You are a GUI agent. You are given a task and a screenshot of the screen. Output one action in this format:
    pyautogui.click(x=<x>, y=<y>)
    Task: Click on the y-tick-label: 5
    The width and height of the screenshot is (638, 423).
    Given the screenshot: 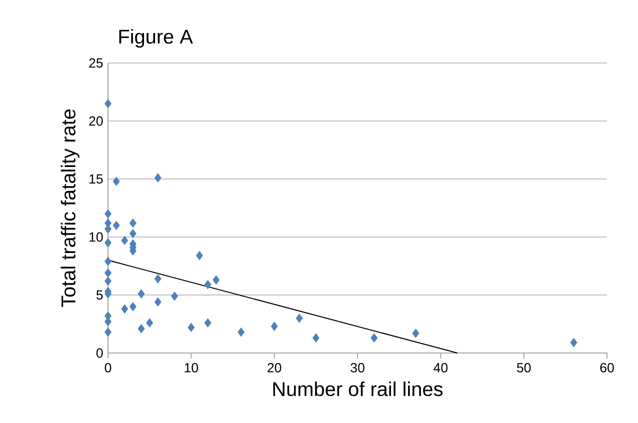 What is the action you would take?
    pyautogui.click(x=99, y=295)
    